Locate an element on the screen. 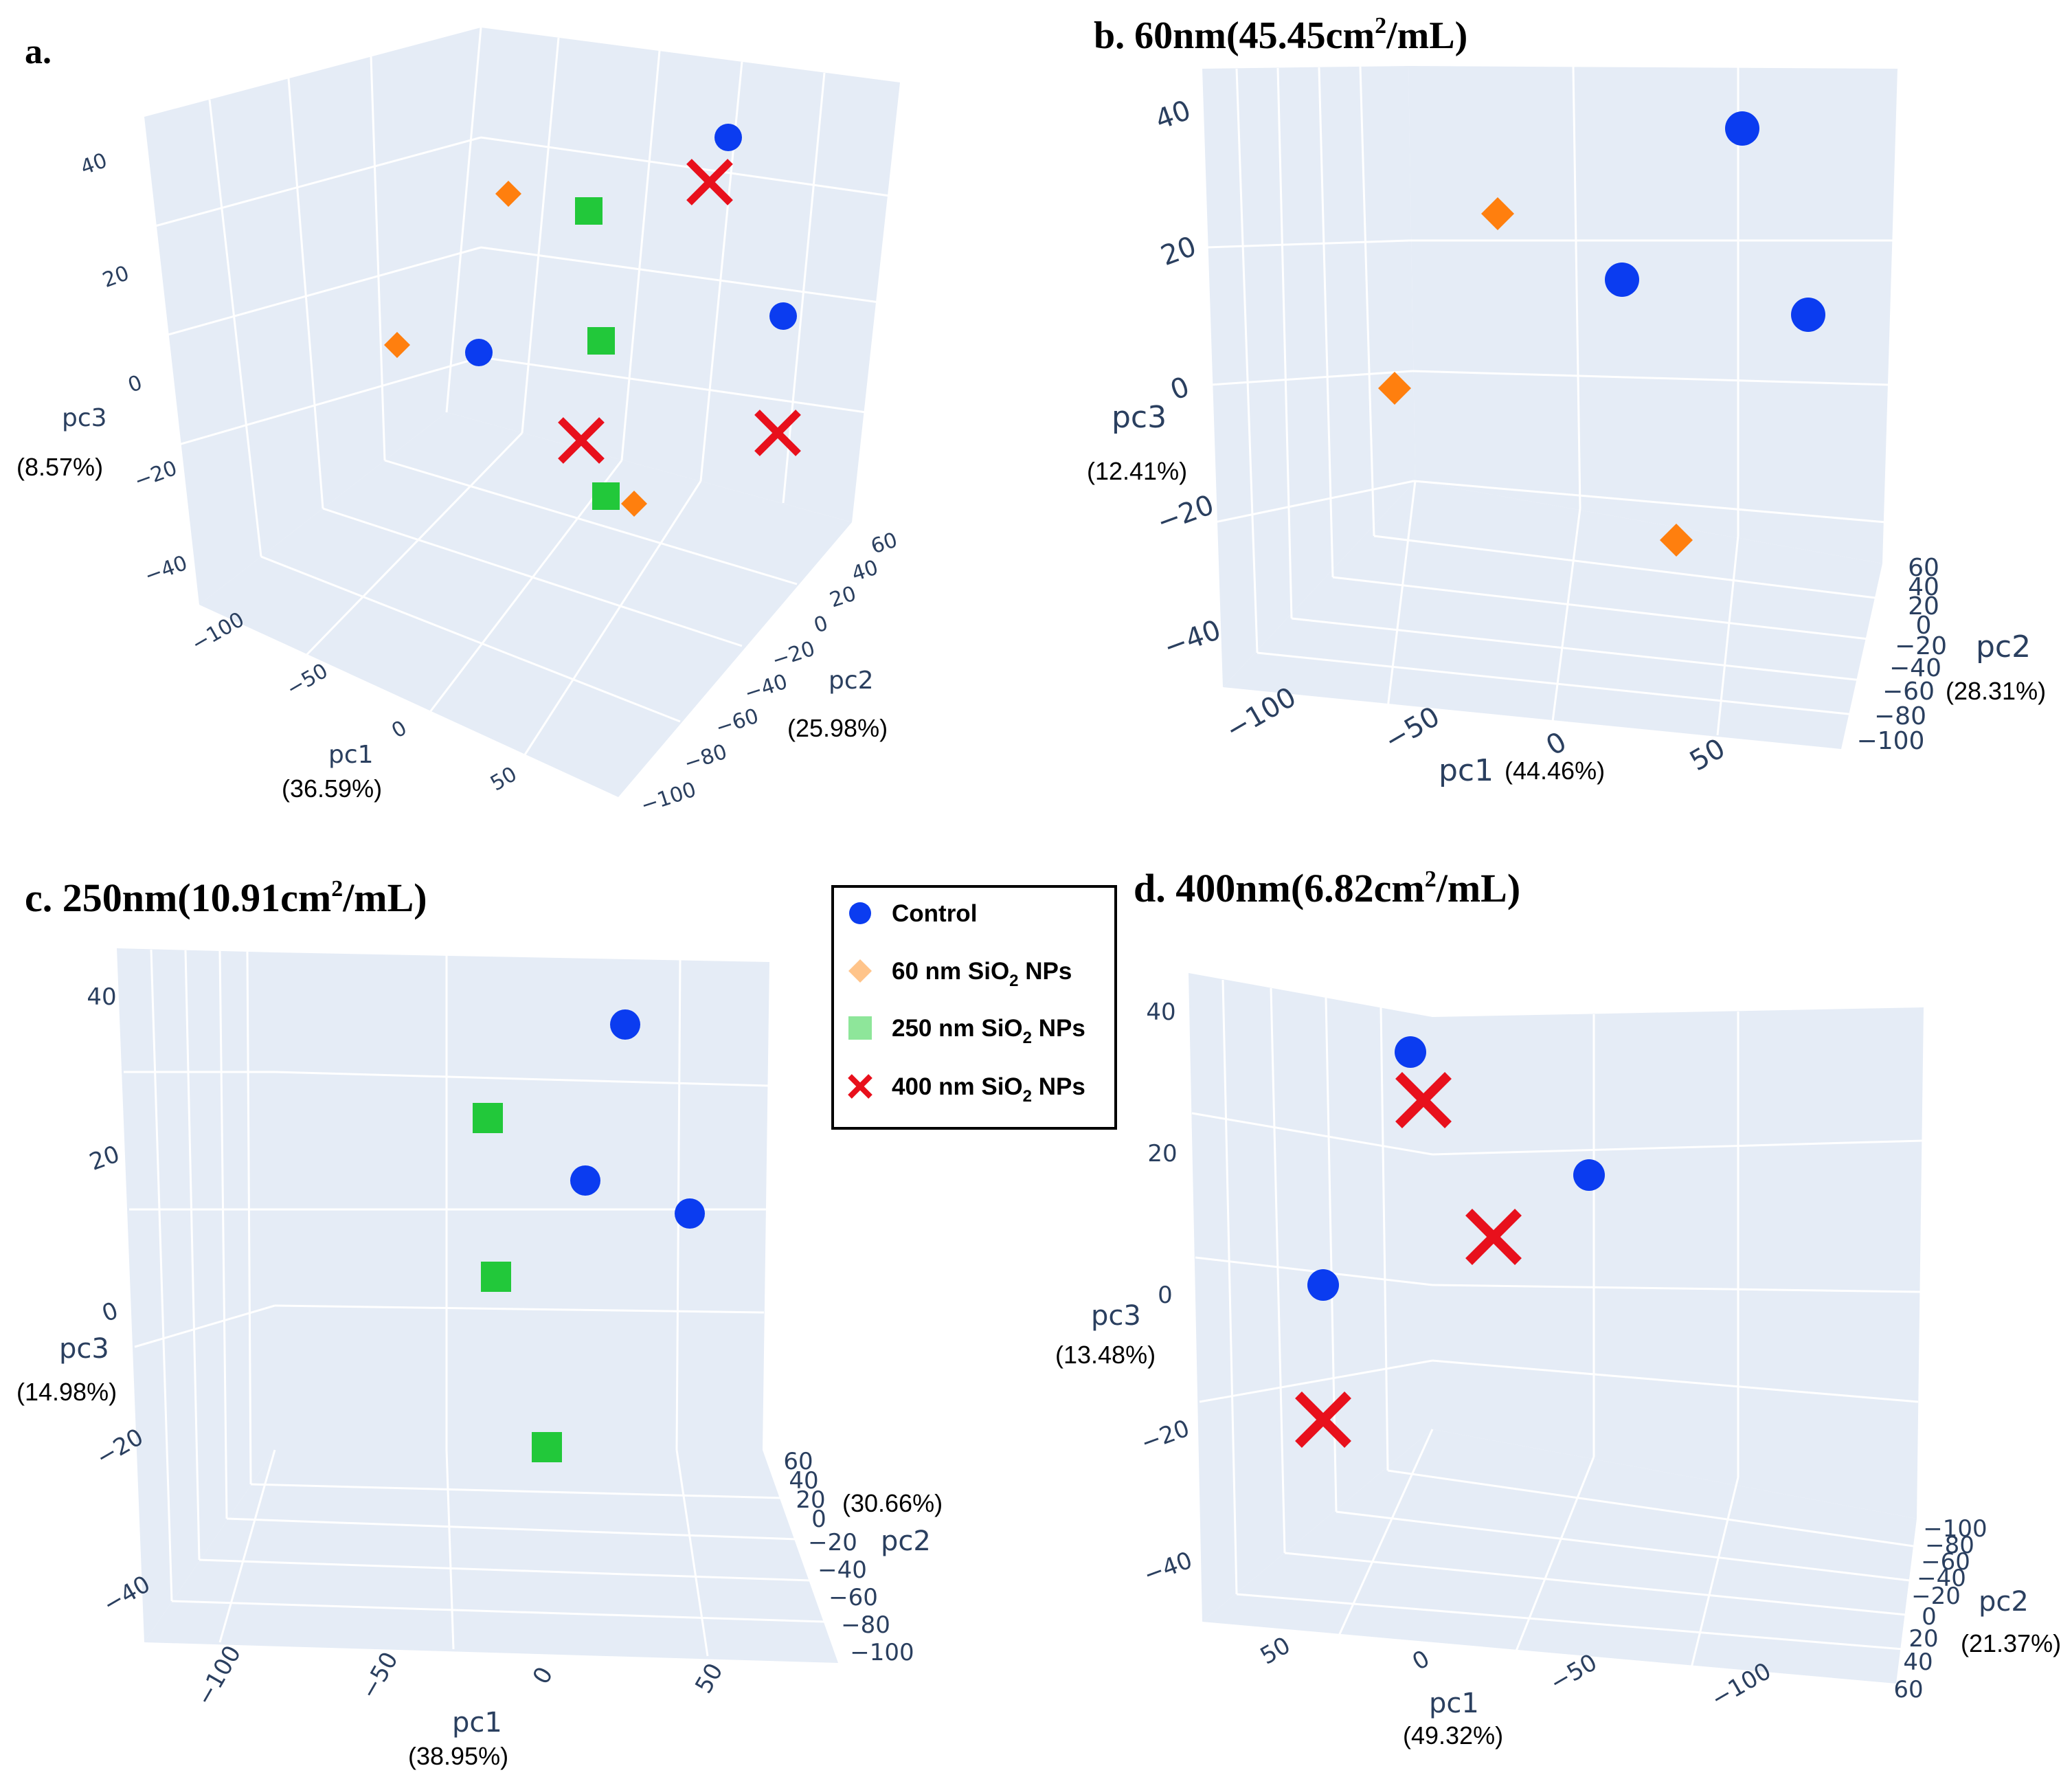  panel-c-back-wall is located at coordinates (522, 1201).